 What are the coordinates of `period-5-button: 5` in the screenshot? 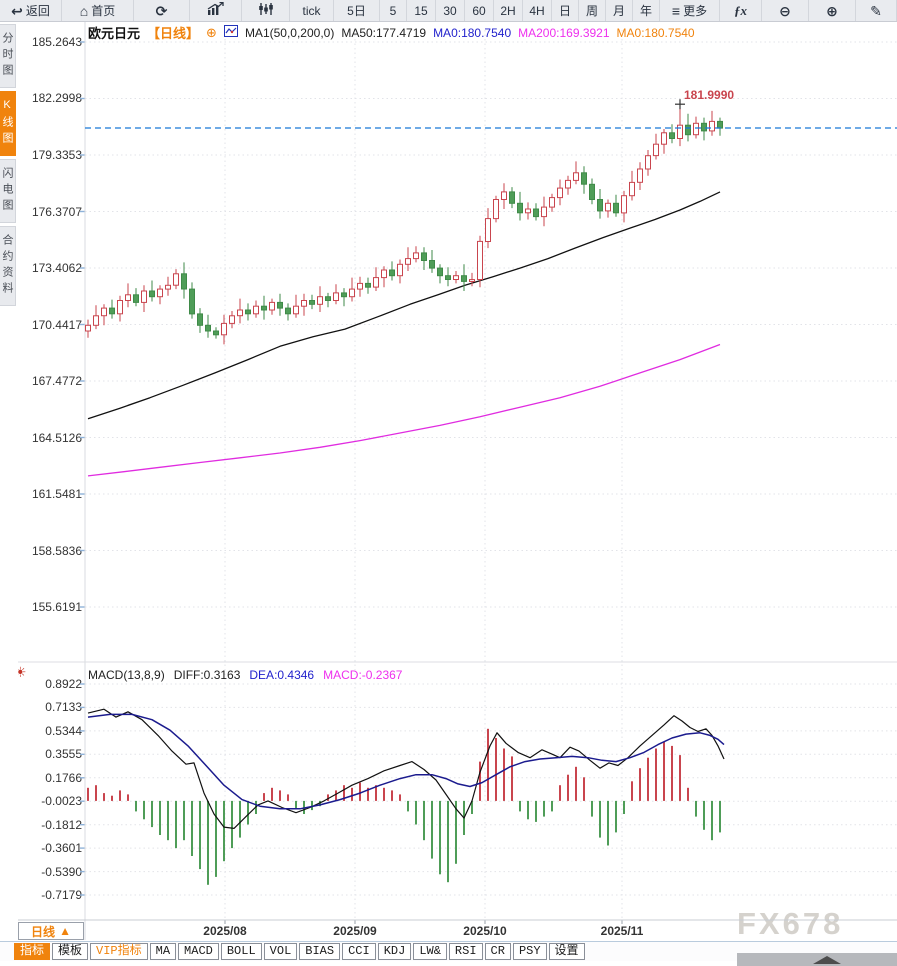 It's located at (393, 10).